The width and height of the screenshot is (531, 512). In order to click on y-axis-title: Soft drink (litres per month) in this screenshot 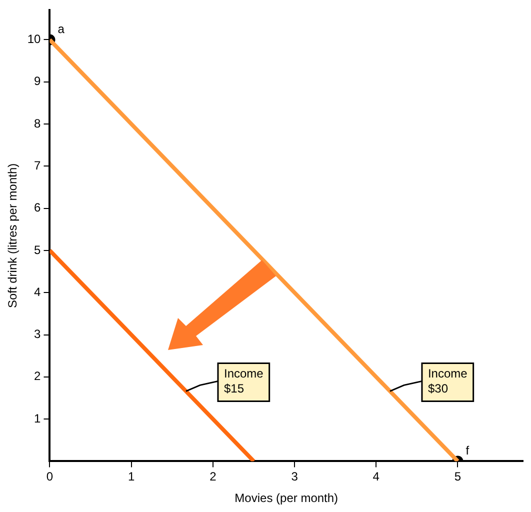, I will do `click(13, 235)`.